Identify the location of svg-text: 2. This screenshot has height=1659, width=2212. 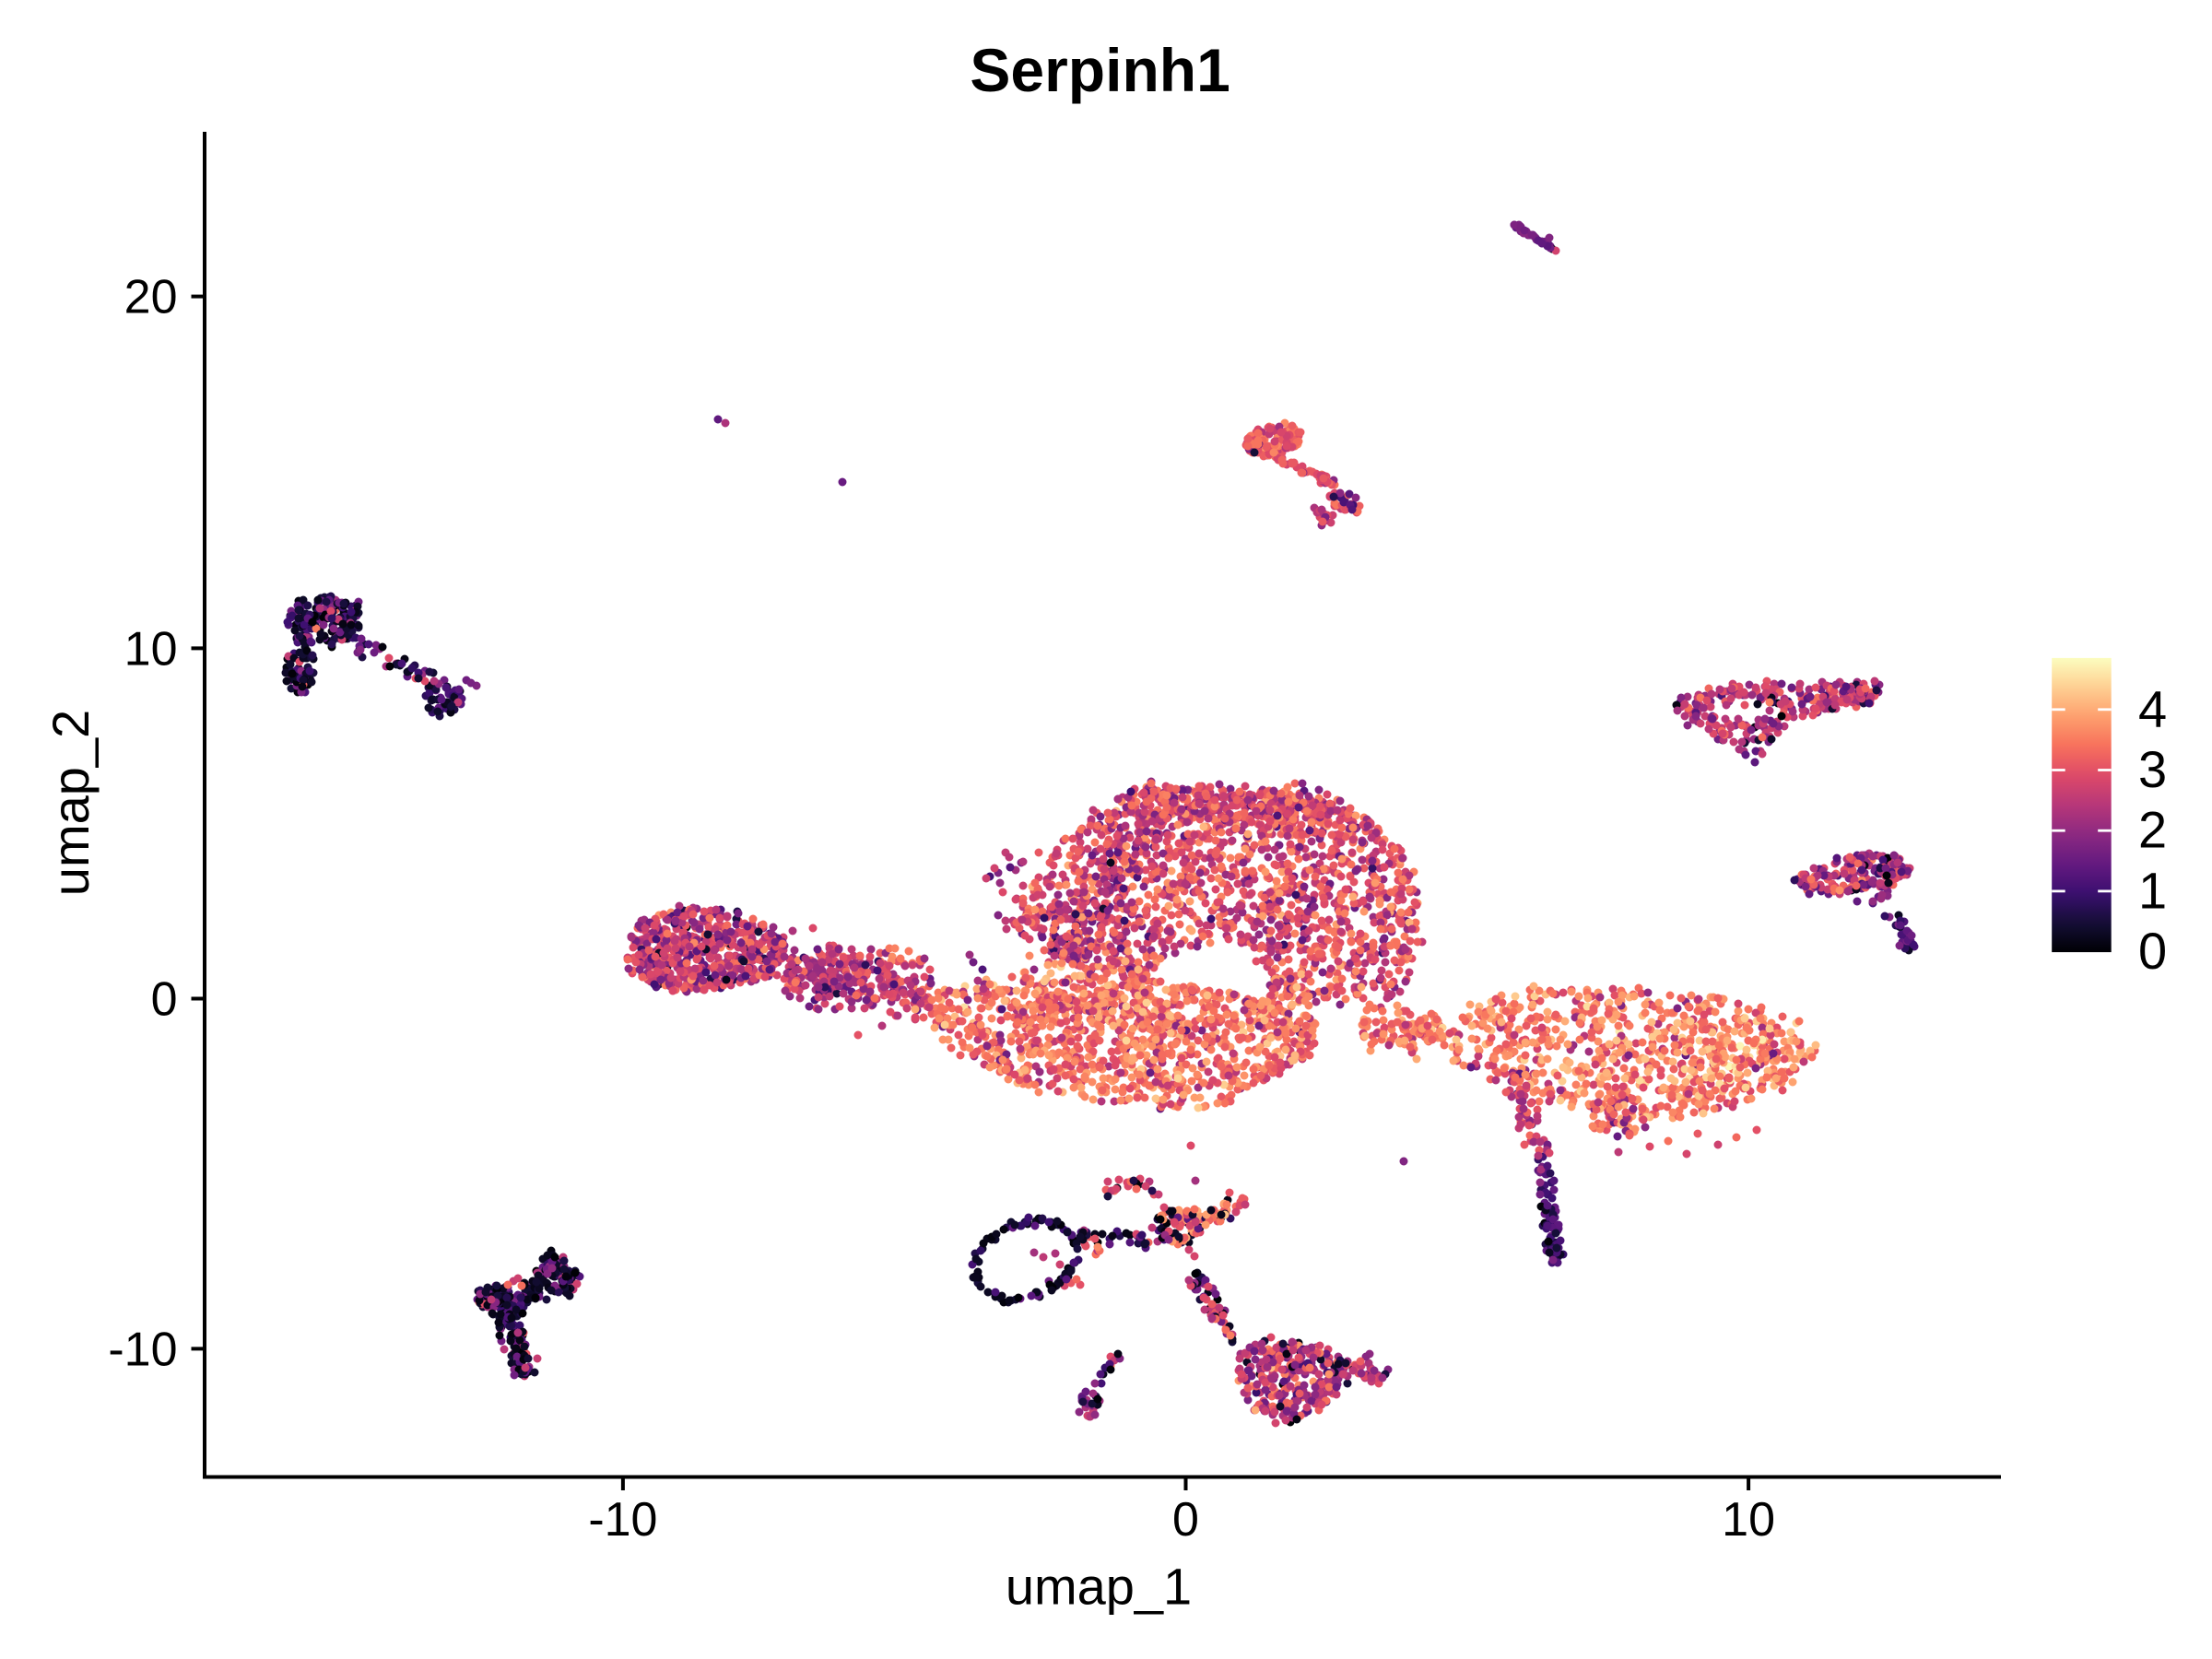
(2152, 830).